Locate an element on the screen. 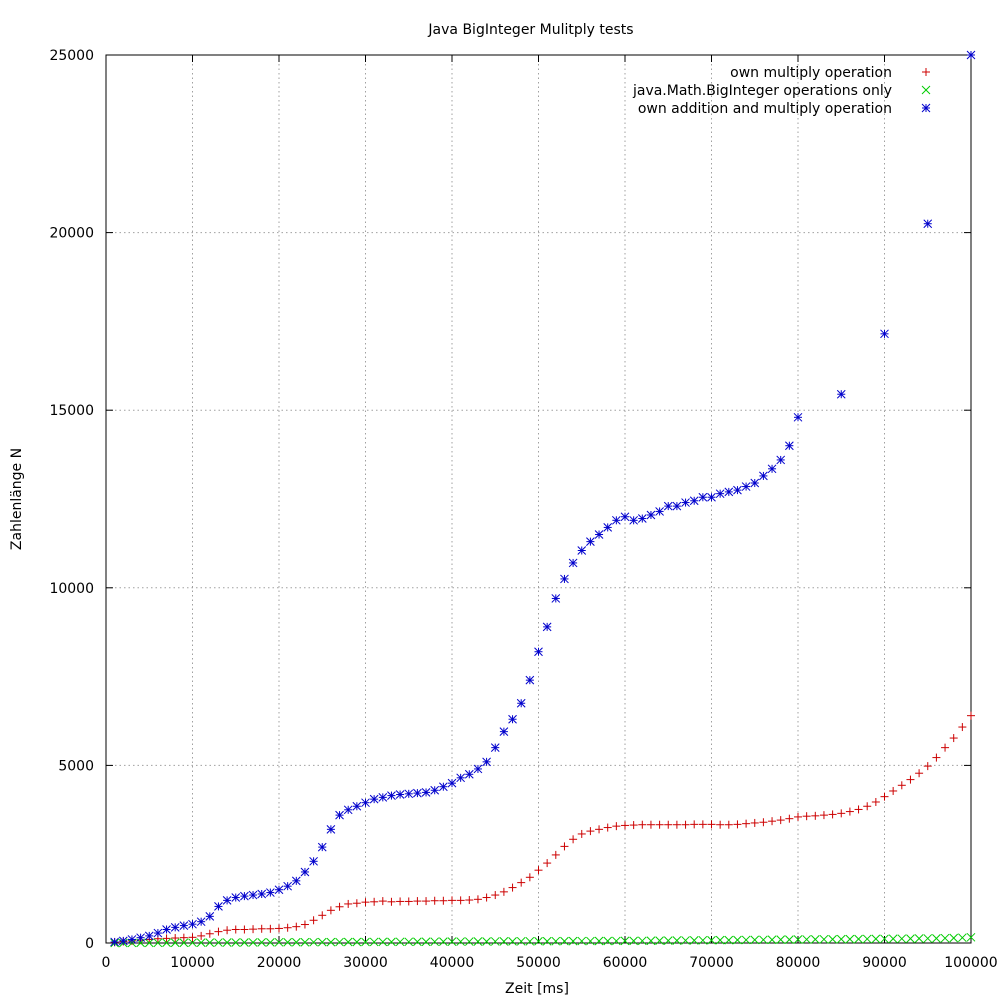 Image resolution: width=1000 pixels, height=1000 pixels. x-tick-label: 50000 is located at coordinates (538, 963).